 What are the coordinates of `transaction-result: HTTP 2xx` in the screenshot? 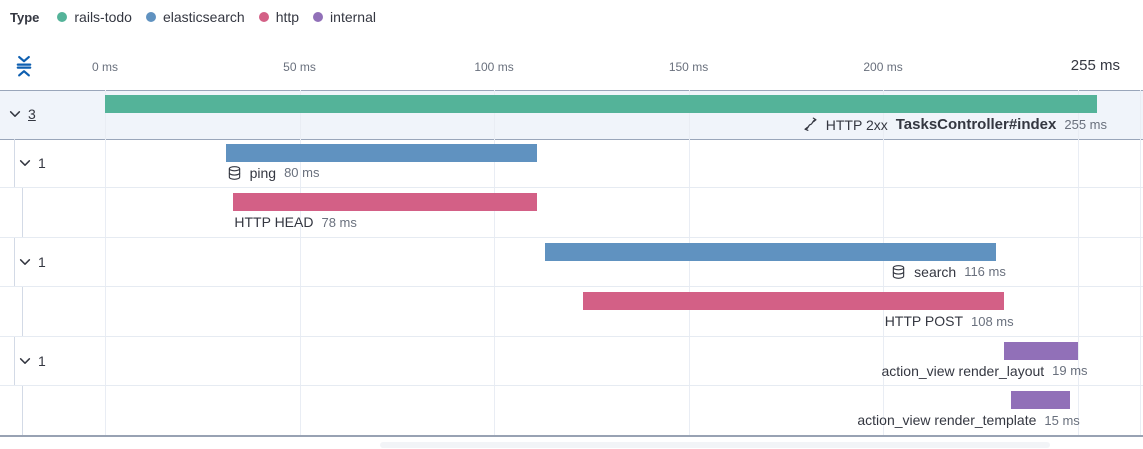 It's located at (856, 124).